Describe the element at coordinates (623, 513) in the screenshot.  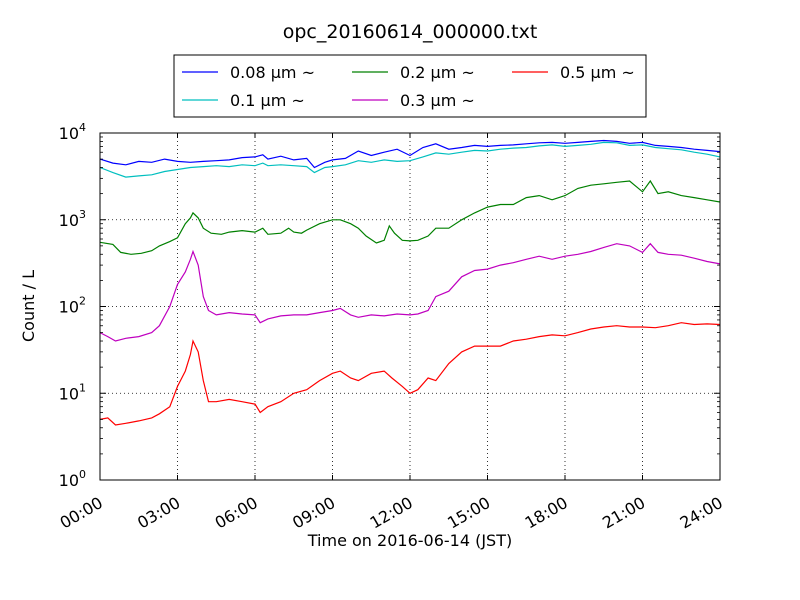
I see `x-tick-label: 21:00` at that location.